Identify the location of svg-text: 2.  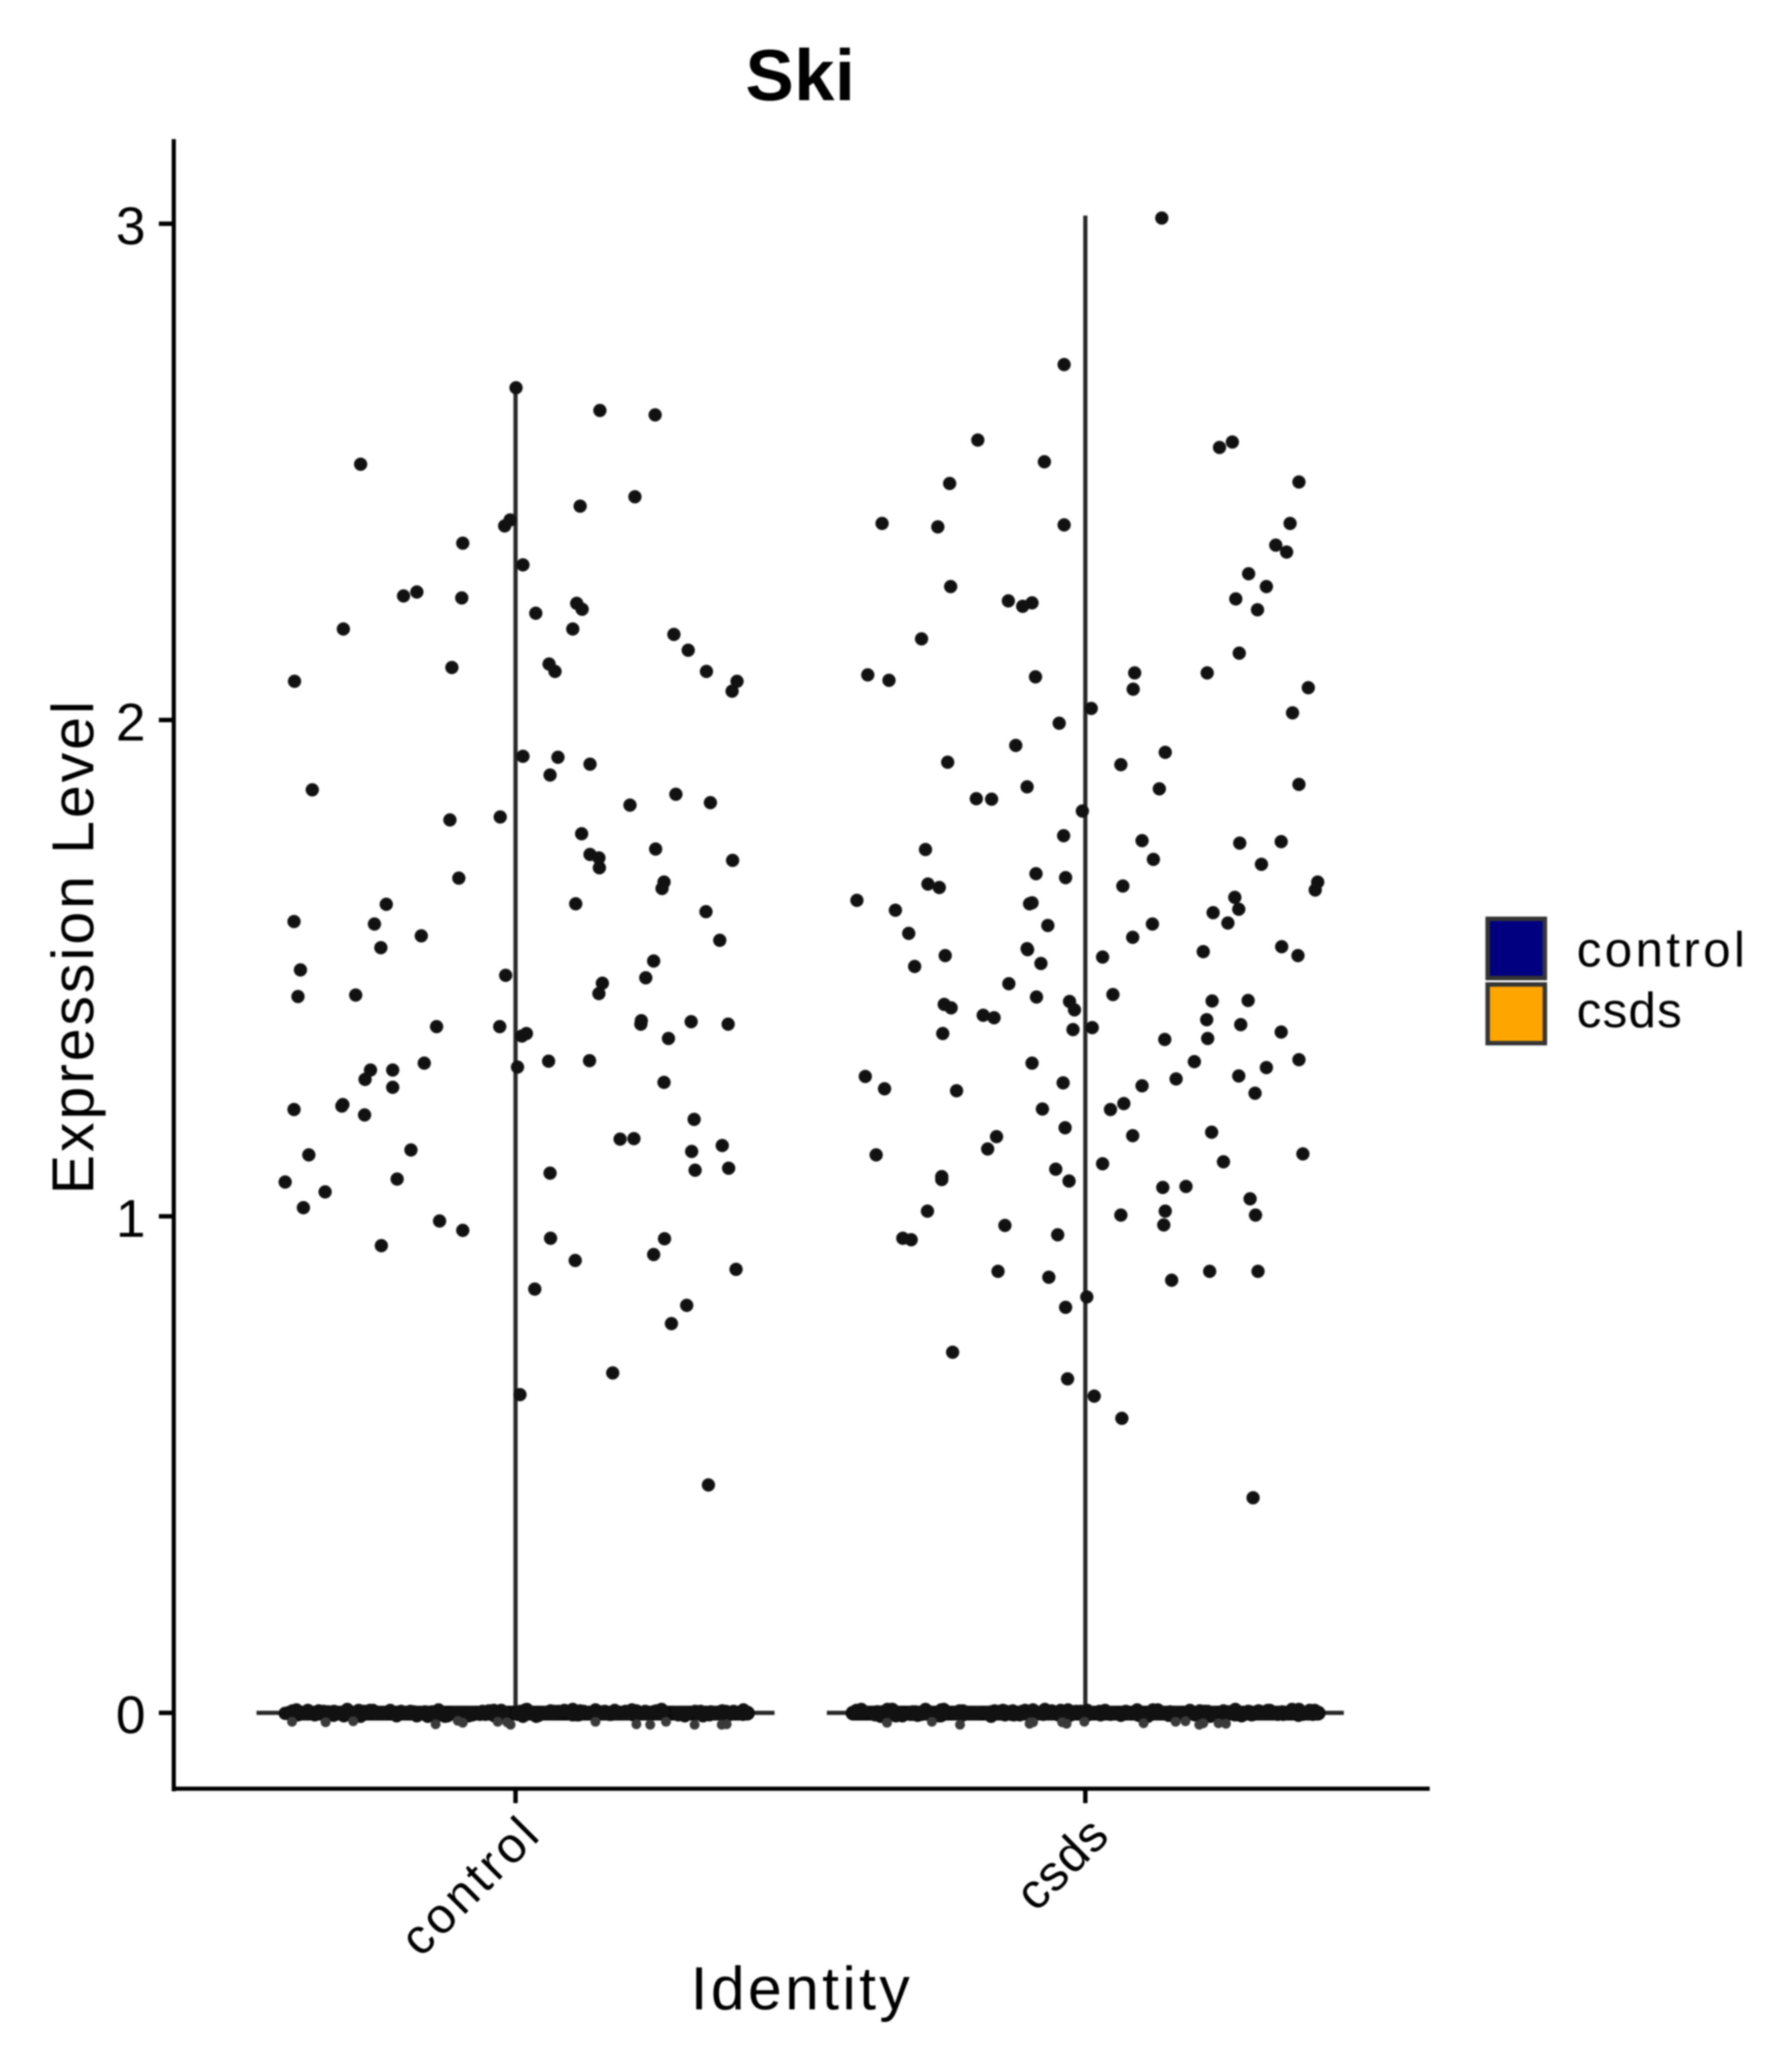
(131, 722).